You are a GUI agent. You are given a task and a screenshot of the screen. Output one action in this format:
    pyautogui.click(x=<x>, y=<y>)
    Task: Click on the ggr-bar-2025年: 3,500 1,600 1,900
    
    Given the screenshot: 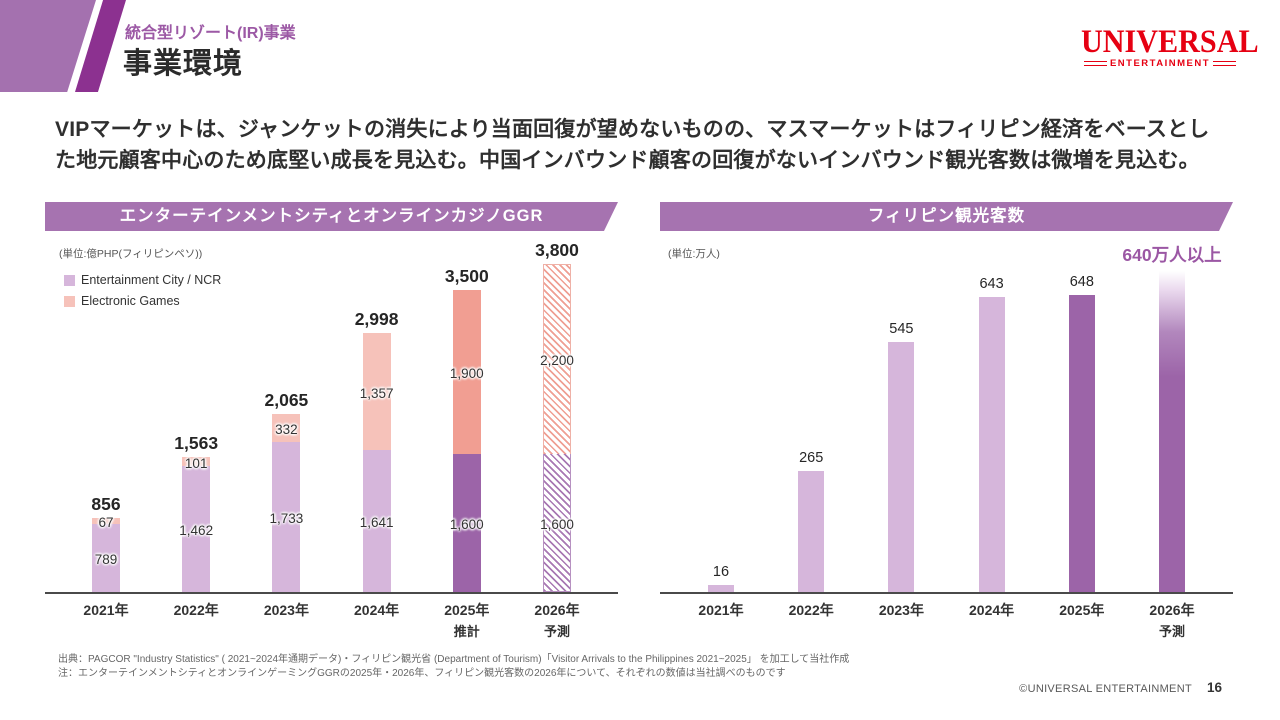 What is the action you would take?
    pyautogui.click(x=467, y=429)
    